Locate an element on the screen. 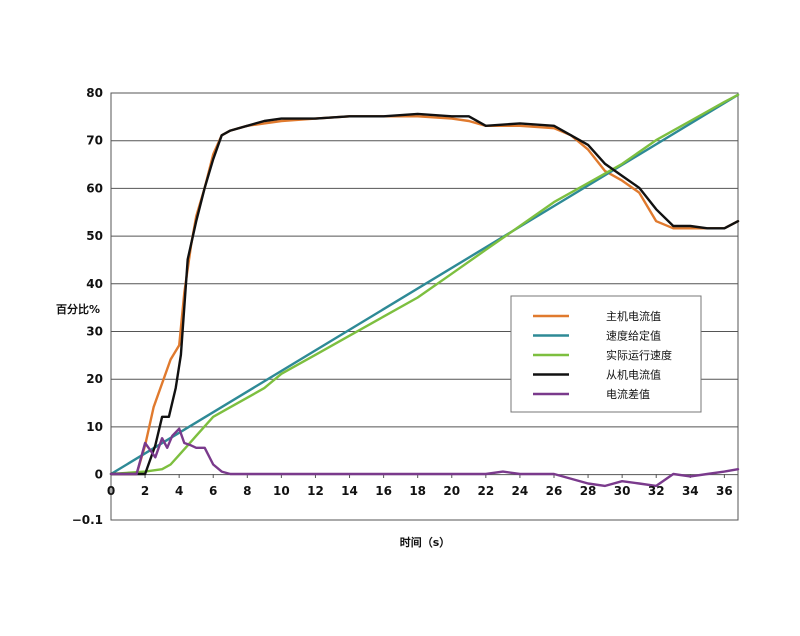  x-tick-label: 12 is located at coordinates (315, 491).